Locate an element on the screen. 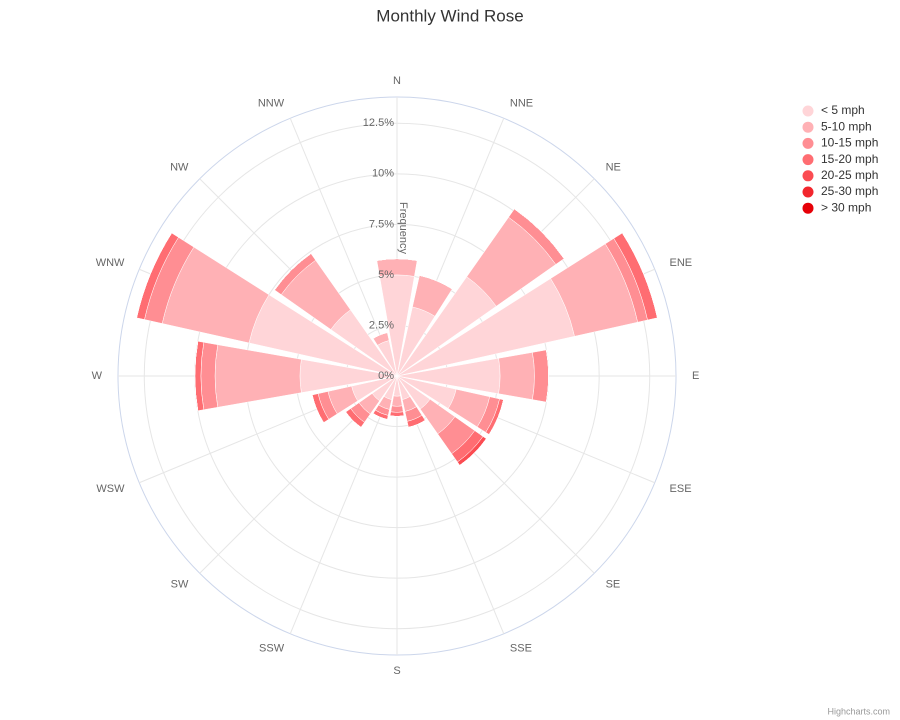 The width and height of the screenshot is (900, 720). direction-label: SE is located at coordinates (613, 585).